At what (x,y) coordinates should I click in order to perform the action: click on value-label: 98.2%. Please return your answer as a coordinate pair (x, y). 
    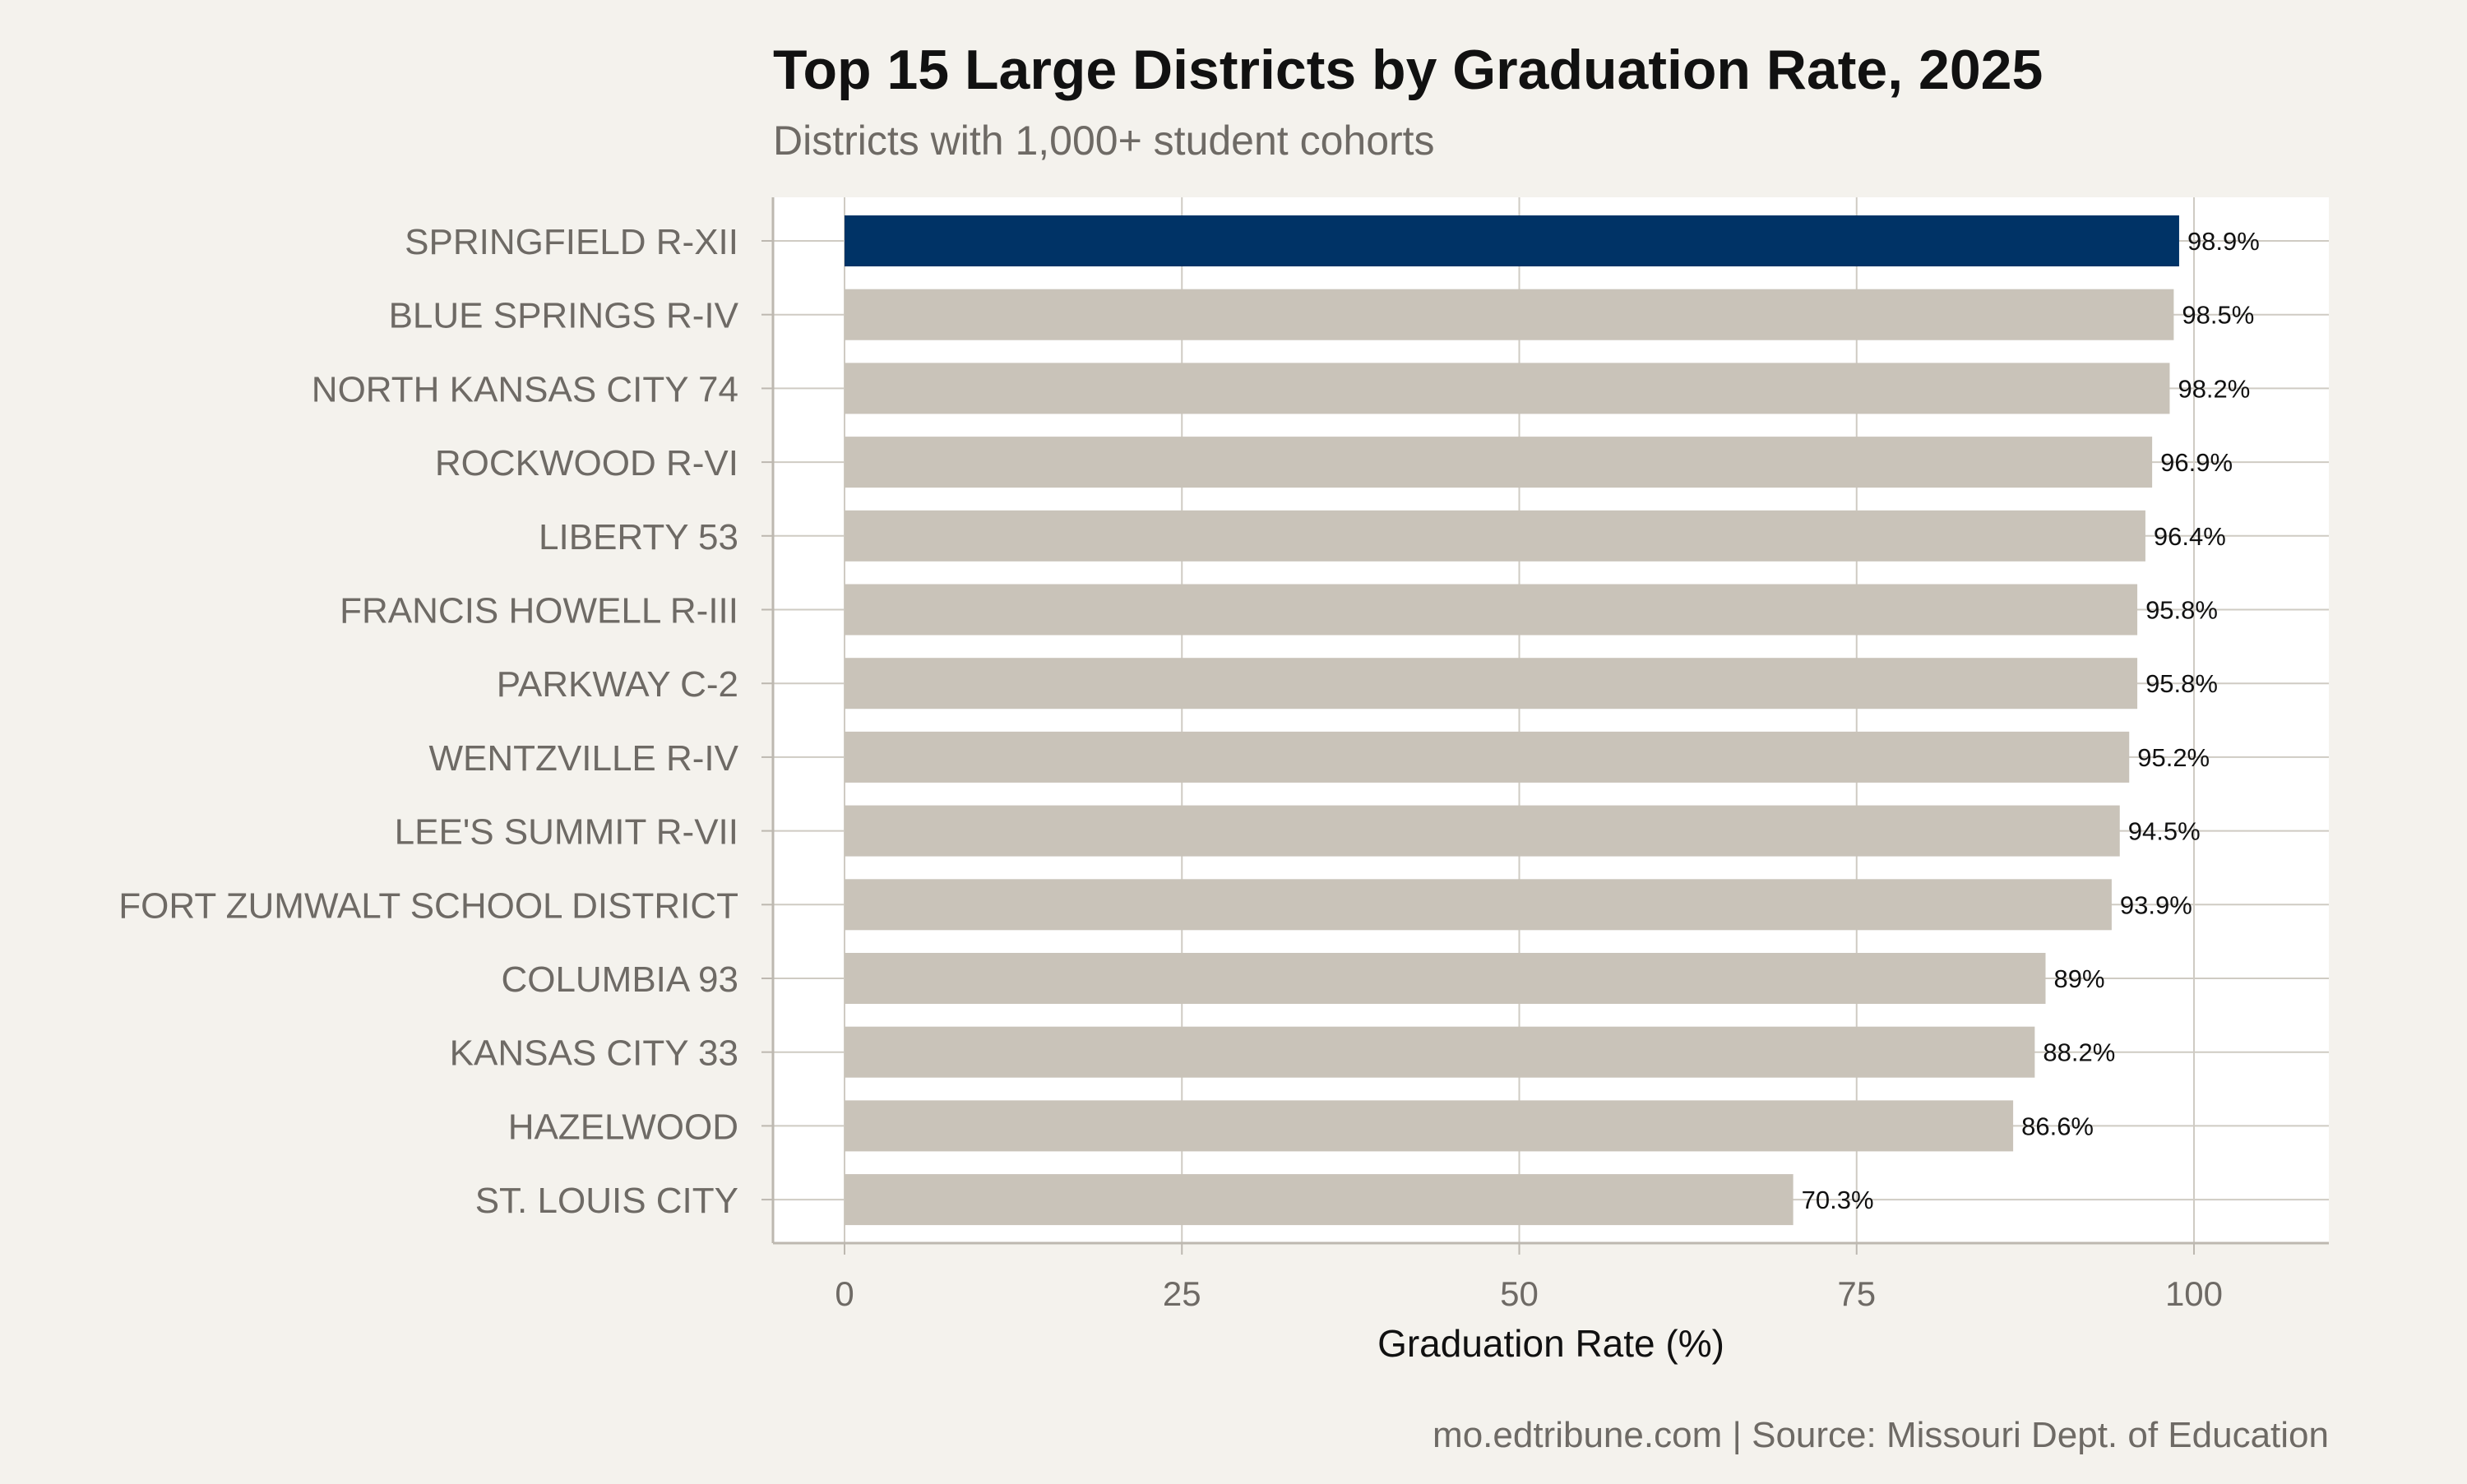
    Looking at the image, I should click on (2214, 388).